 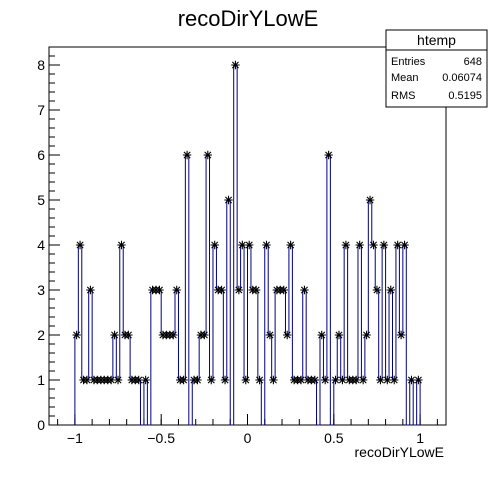 I want to click on stats-mean-value: 0.06074, so click(x=462, y=78).